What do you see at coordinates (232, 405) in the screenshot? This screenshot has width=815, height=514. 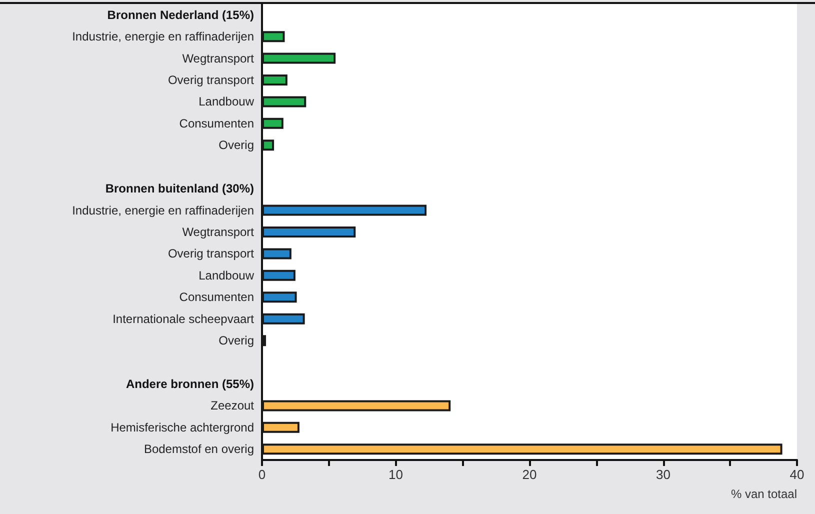 I see `y-tick-label: Zeezout` at bounding box center [232, 405].